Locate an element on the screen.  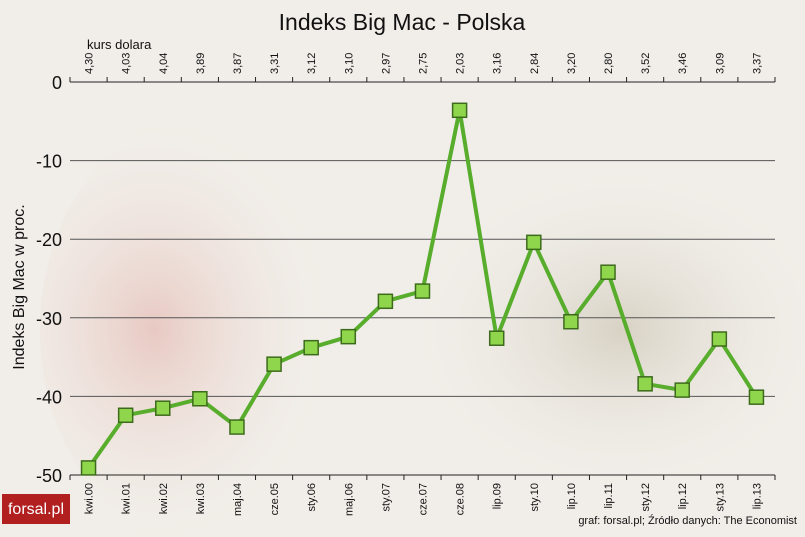
top-tick-label: 3,16 is located at coordinates (498, 63).